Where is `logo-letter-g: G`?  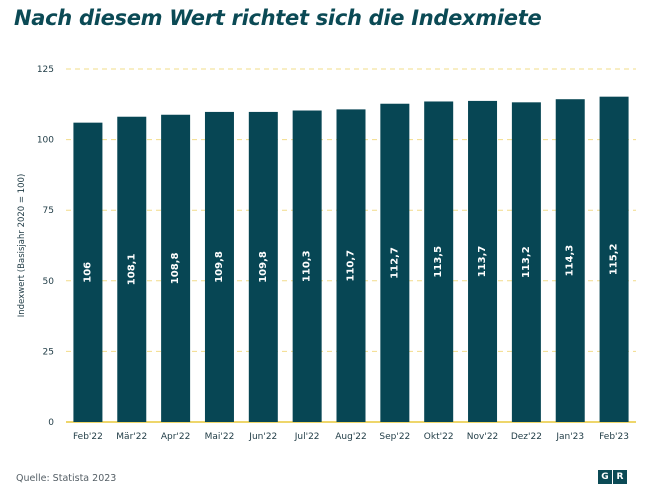
logo-letter-g: G is located at coordinates (605, 477).